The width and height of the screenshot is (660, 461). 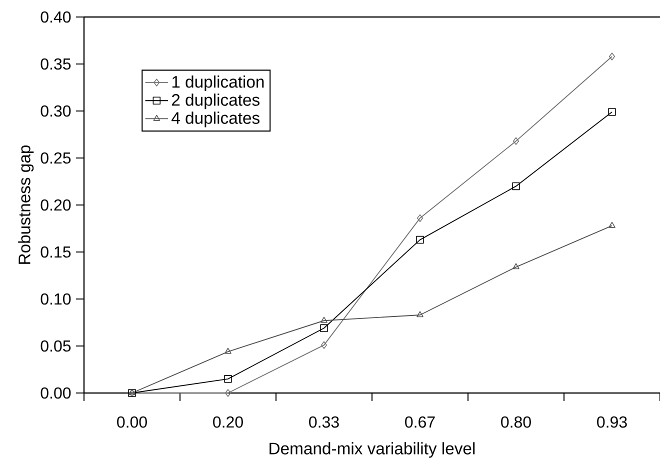 I want to click on x-tick-label: 0.33, so click(x=324, y=422).